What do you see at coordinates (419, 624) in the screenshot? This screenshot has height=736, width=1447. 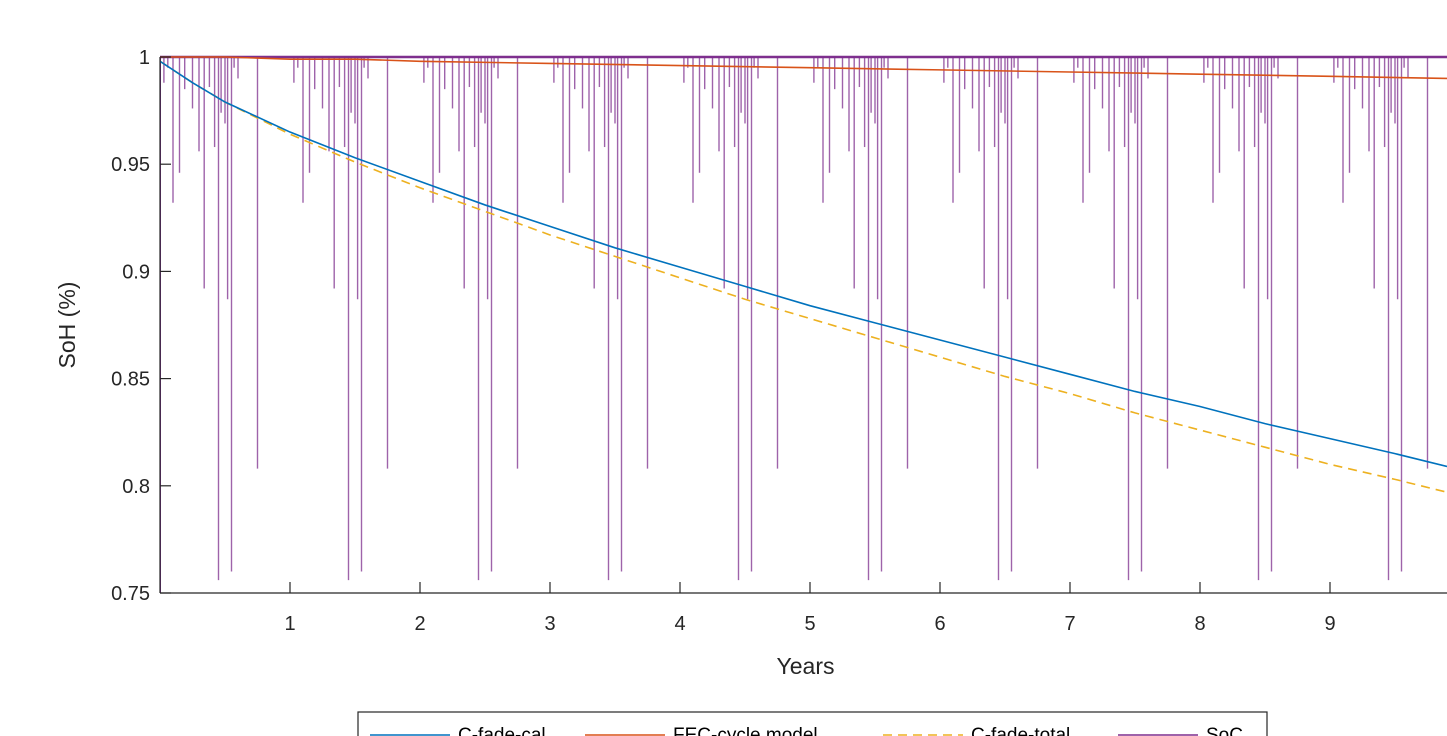 I see `x-tick-label: 2` at bounding box center [419, 624].